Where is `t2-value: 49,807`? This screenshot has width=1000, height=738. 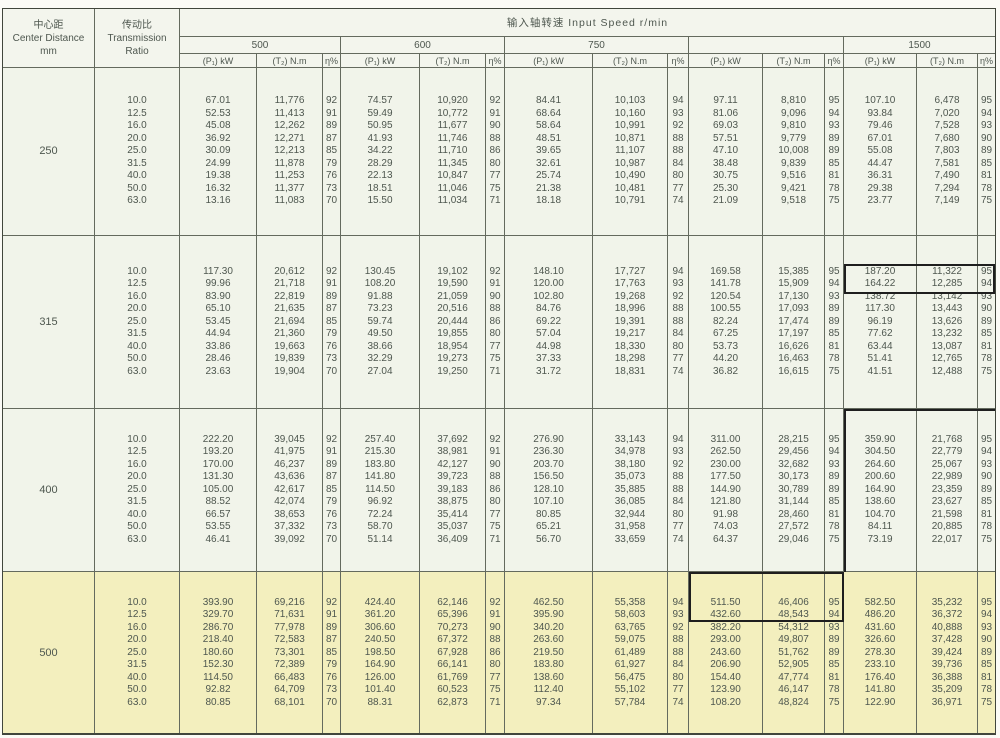 t2-value: 49,807 is located at coordinates (793, 640).